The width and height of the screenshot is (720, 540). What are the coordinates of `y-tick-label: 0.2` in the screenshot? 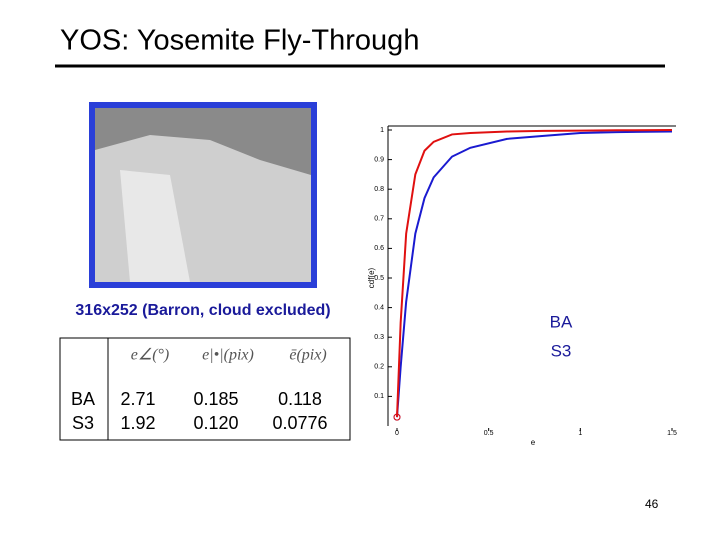 It's located at (379, 367).